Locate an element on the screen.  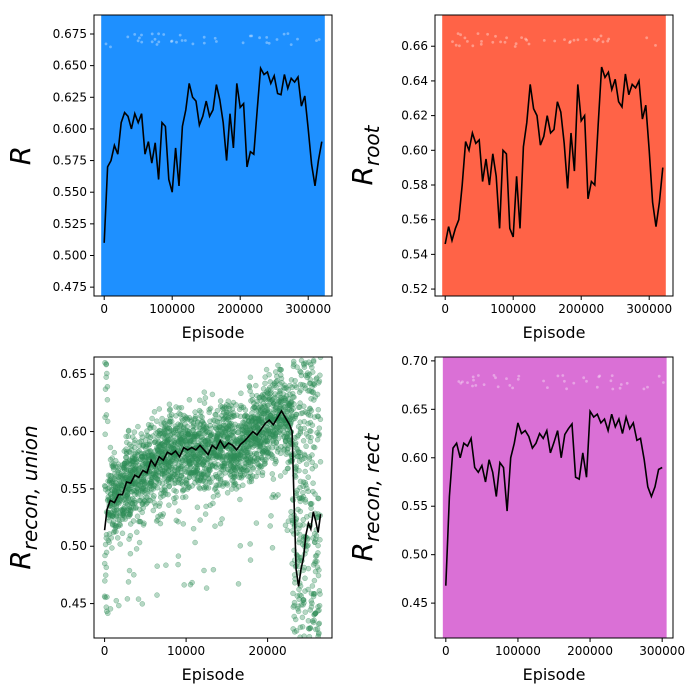
y-tick-label: 0.575 is located at coordinates (70, 161).